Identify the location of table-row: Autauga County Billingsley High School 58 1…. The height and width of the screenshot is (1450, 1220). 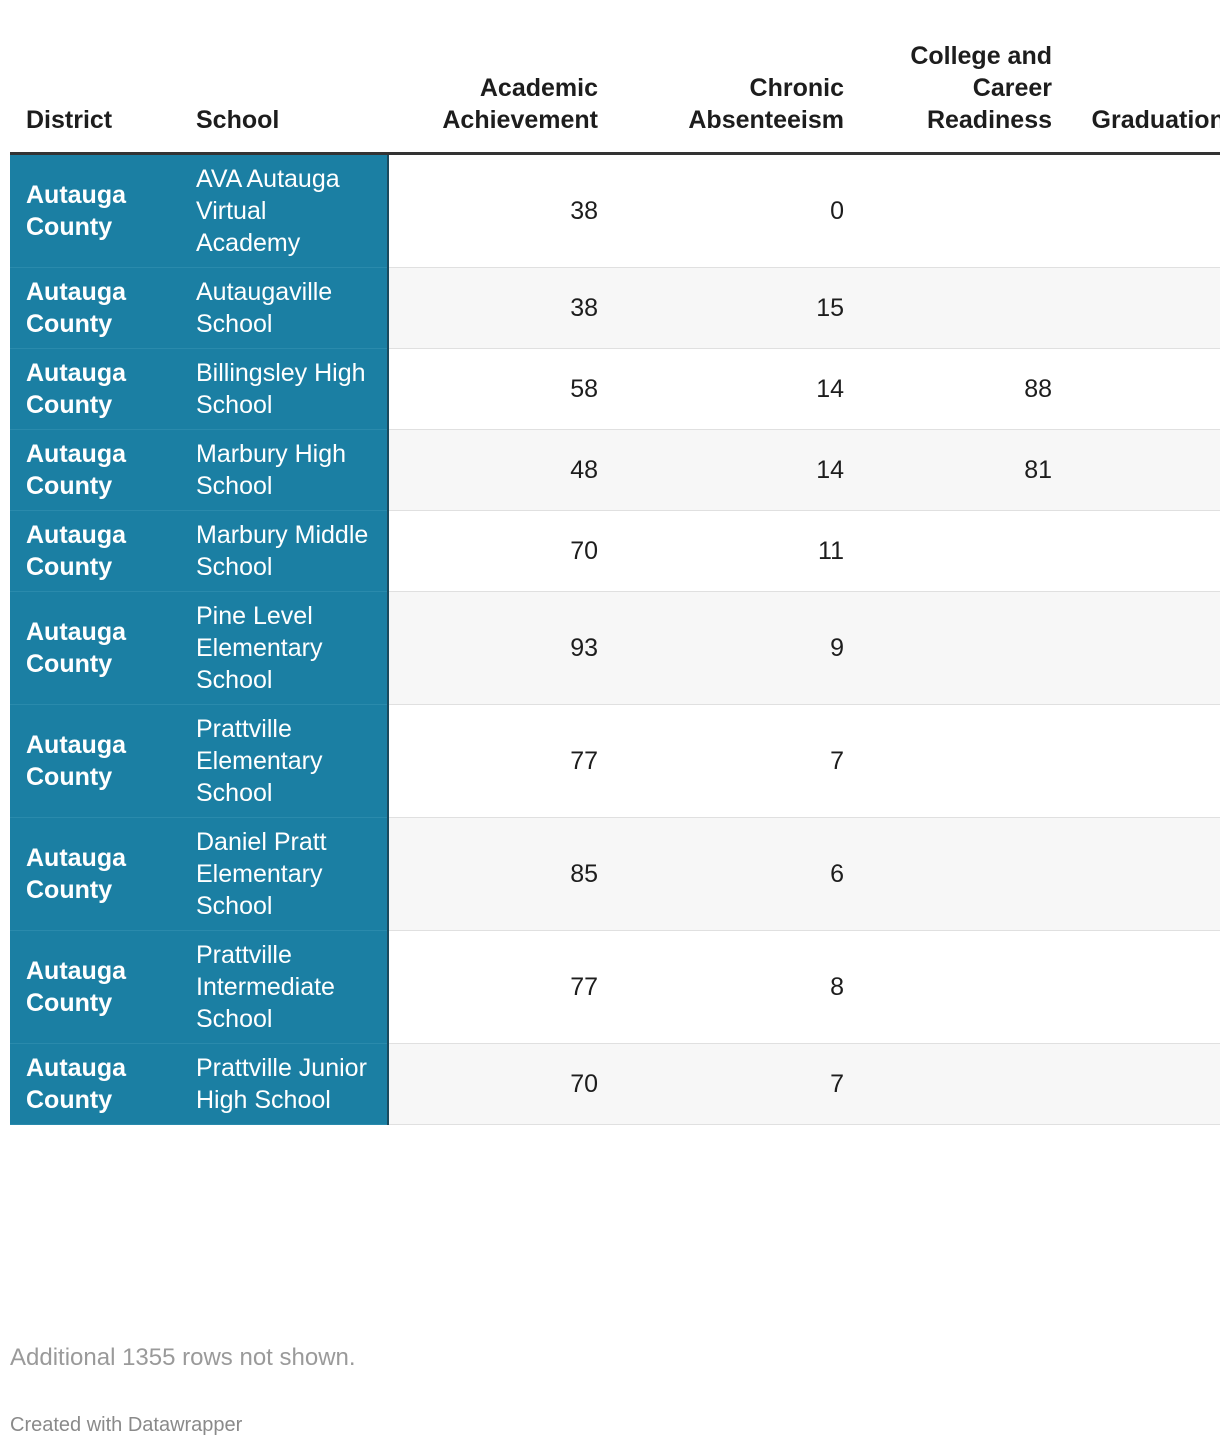
(615, 389).